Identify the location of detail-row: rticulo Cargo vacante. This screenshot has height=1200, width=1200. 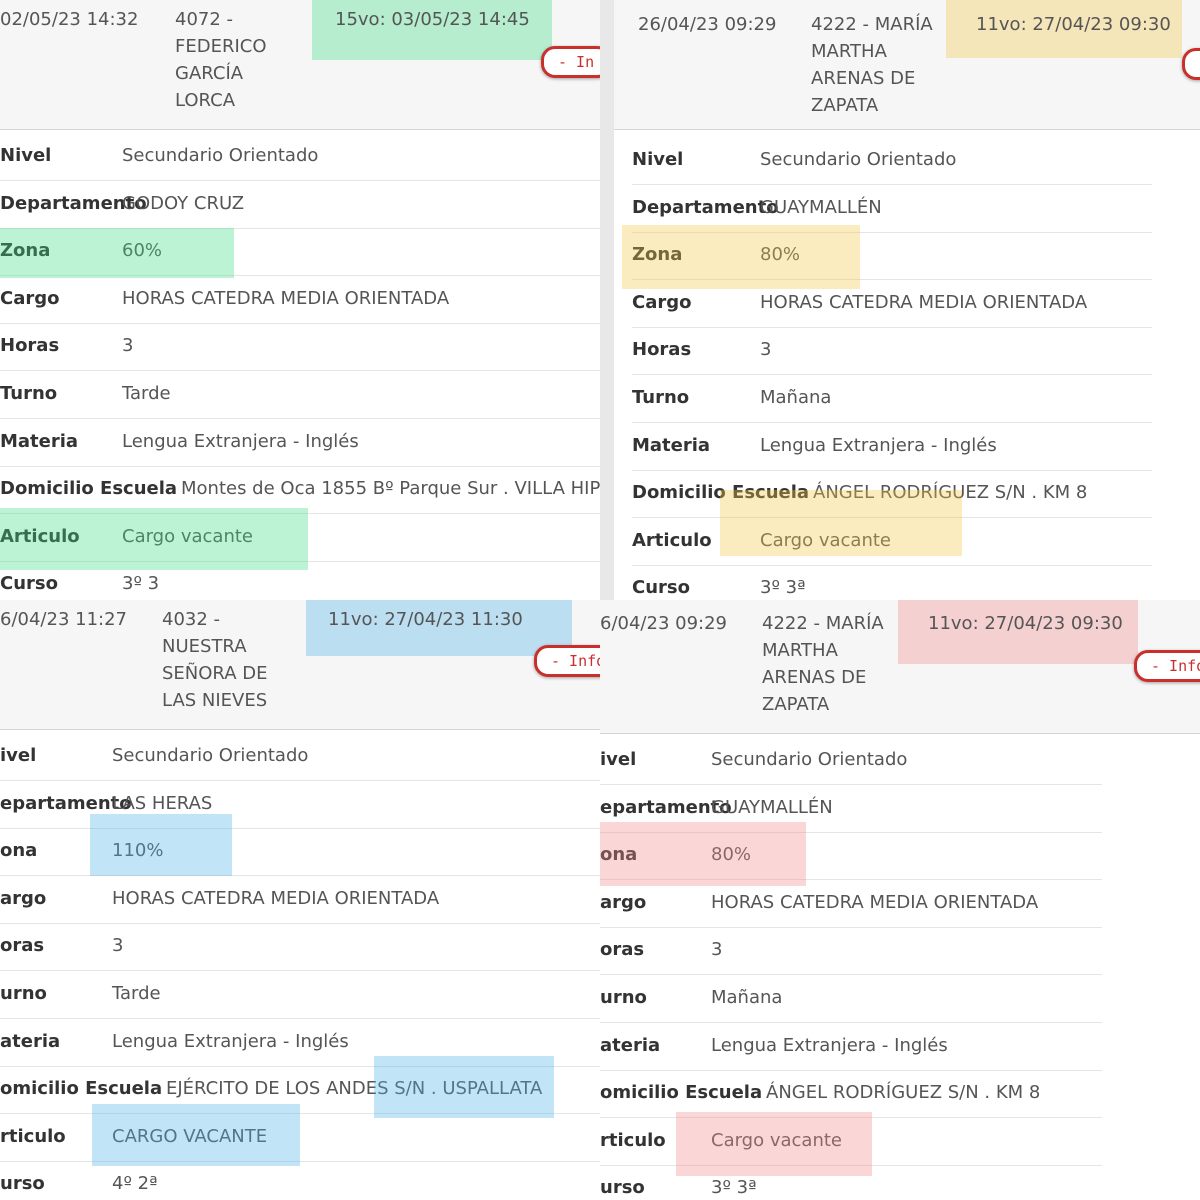
(851, 1142).